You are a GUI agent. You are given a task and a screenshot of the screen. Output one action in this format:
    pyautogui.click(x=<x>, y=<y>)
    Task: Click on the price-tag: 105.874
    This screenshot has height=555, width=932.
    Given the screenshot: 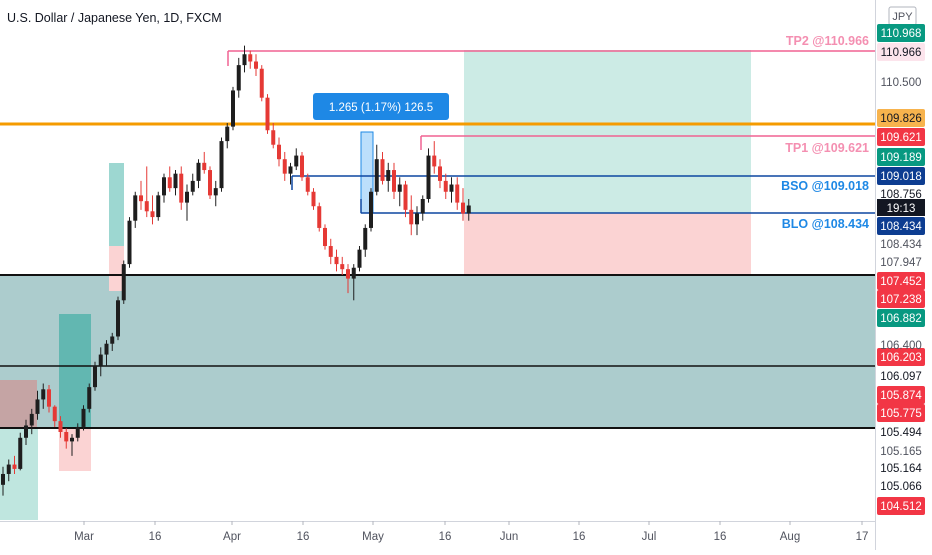 What is the action you would take?
    pyautogui.click(x=901, y=396)
    